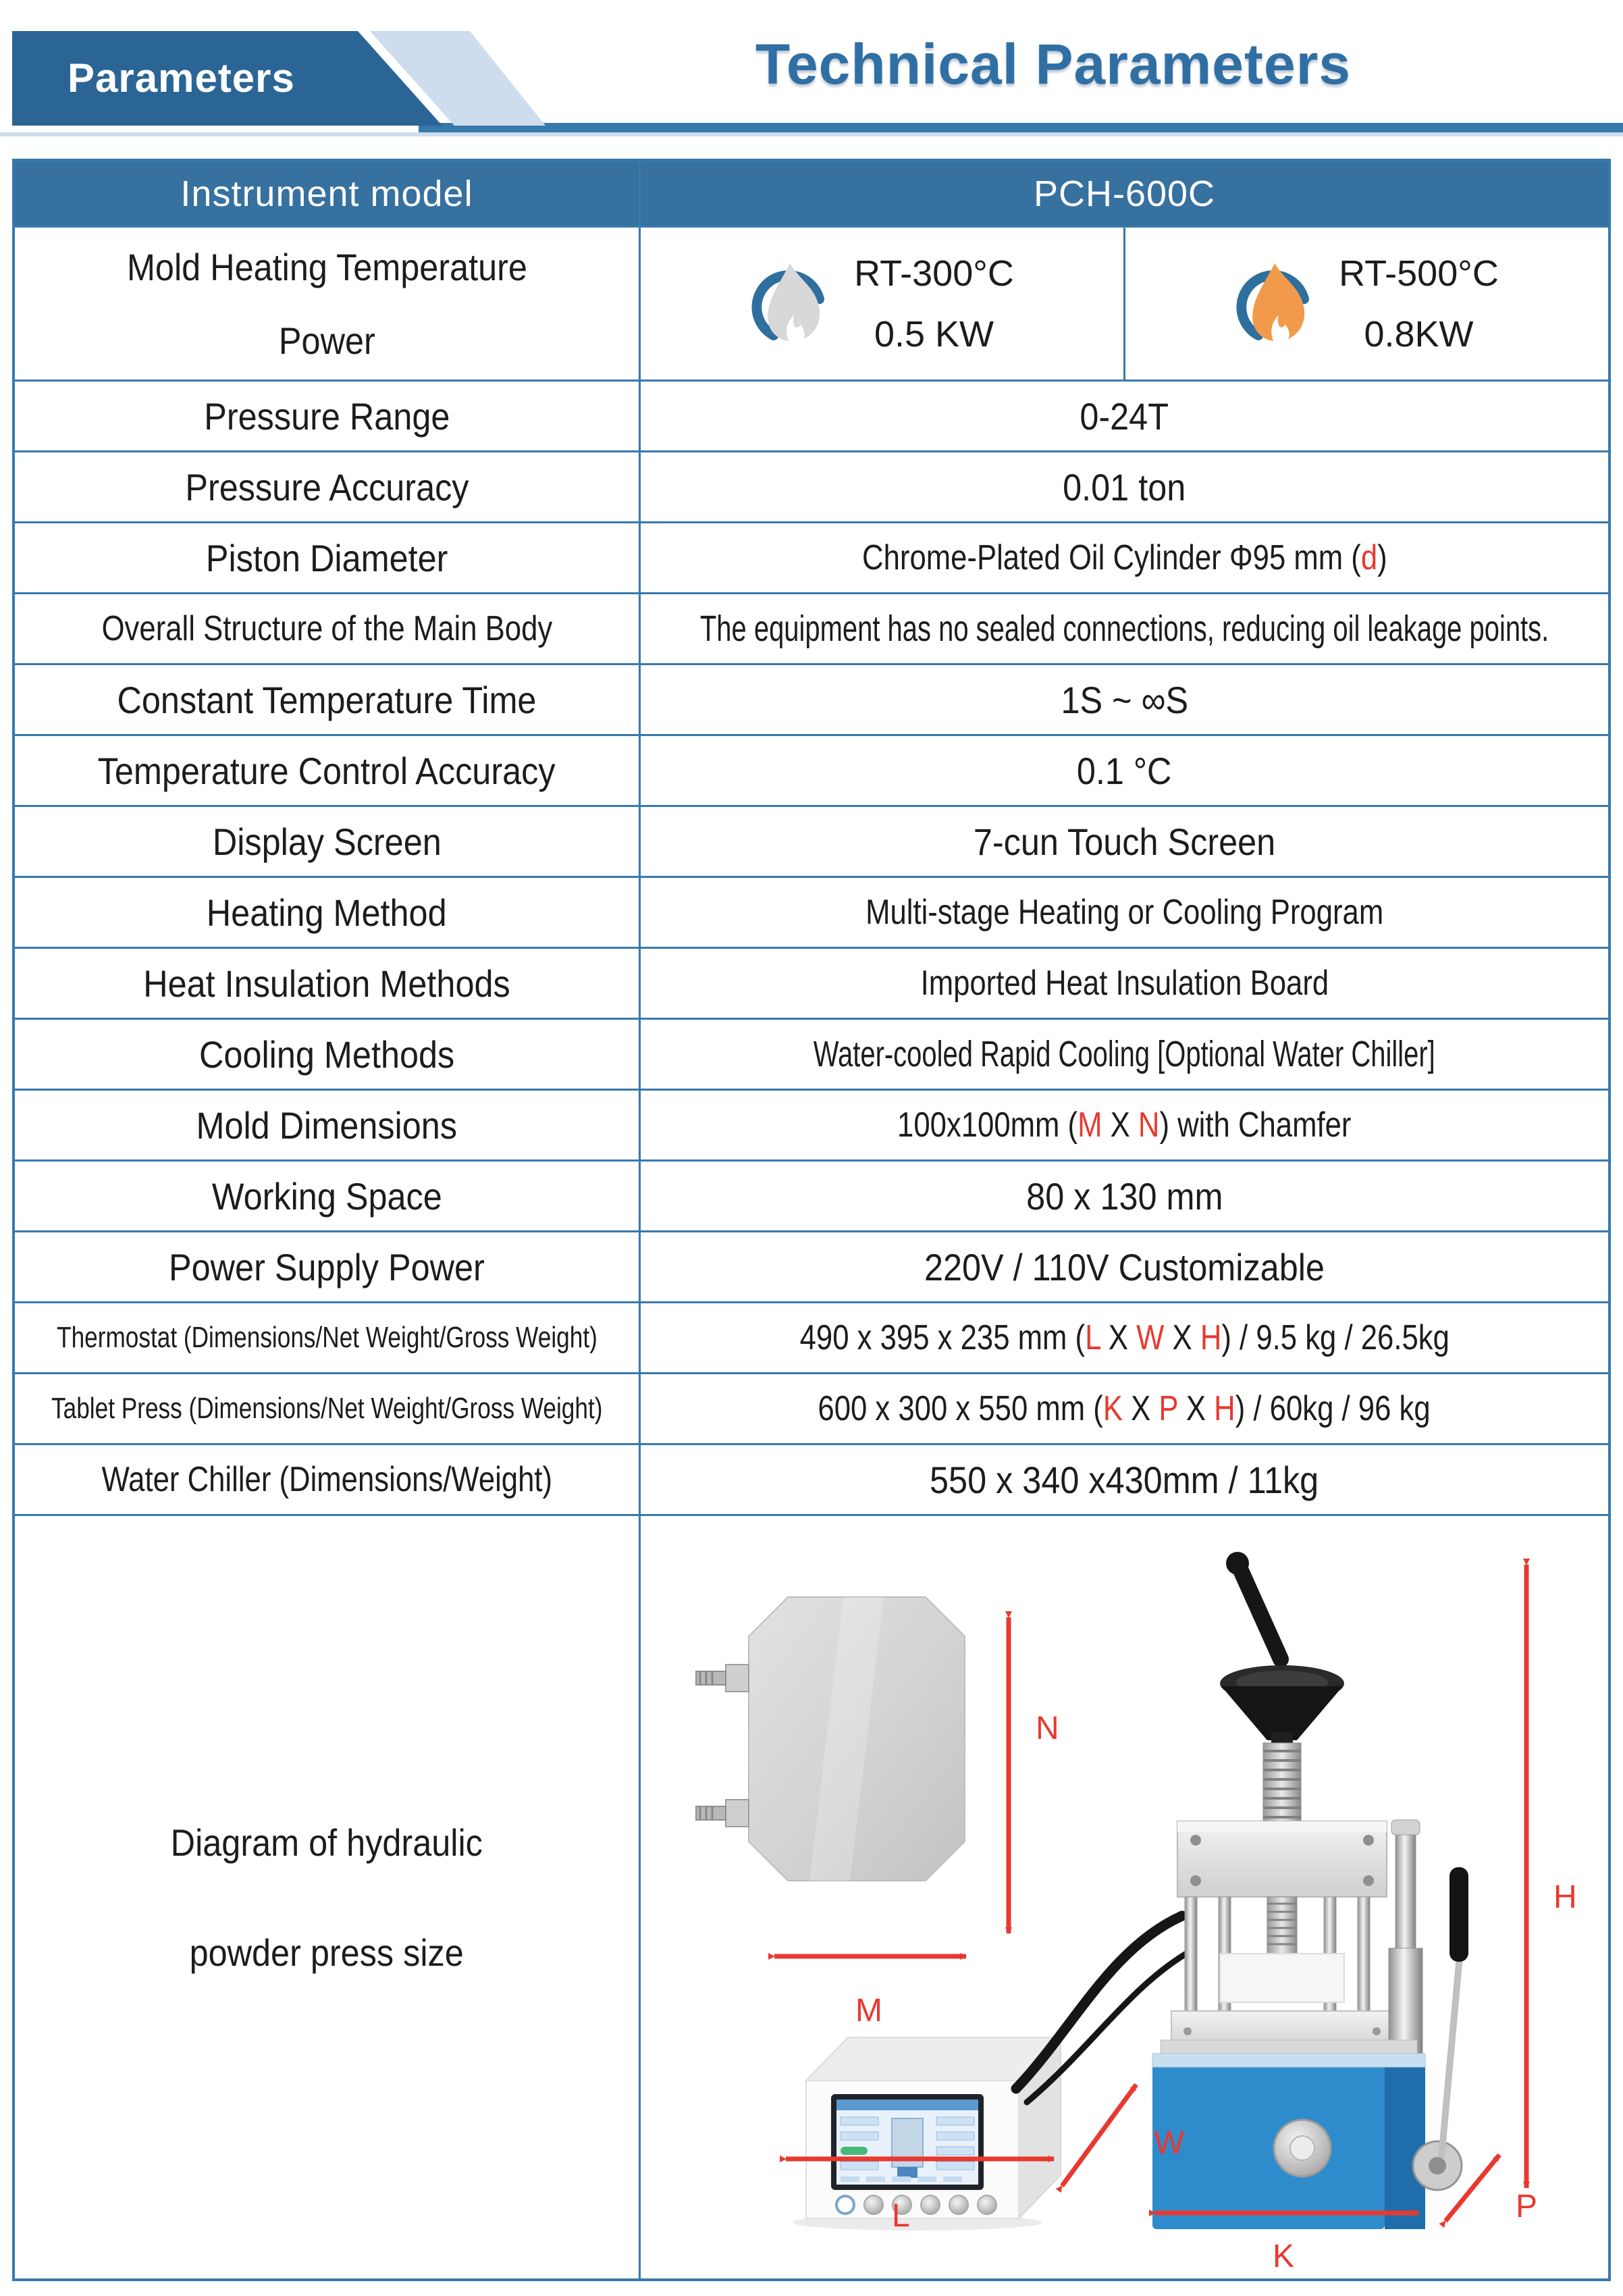 The width and height of the screenshot is (1623, 2296). I want to click on row-label: Piston Diameter, so click(326, 557).